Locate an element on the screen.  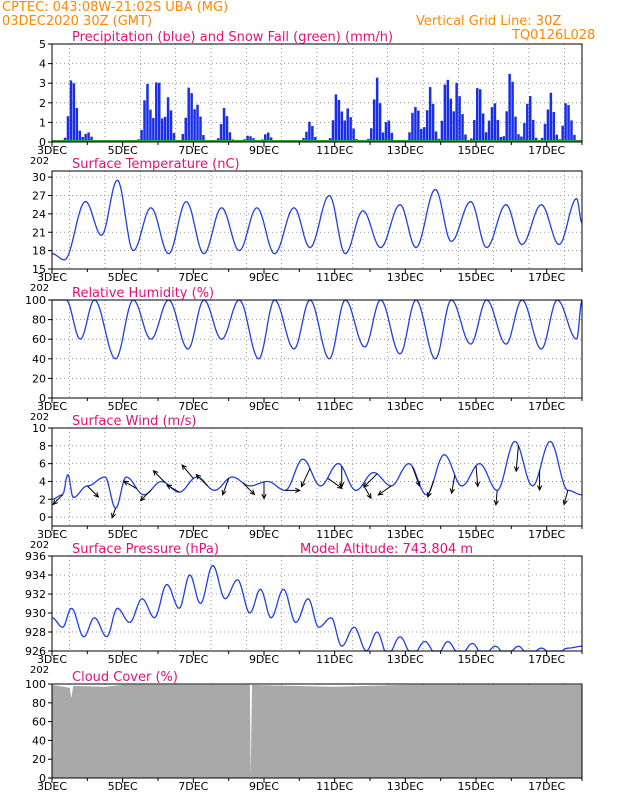
y-tick-label: 20 is located at coordinates (39, 759).